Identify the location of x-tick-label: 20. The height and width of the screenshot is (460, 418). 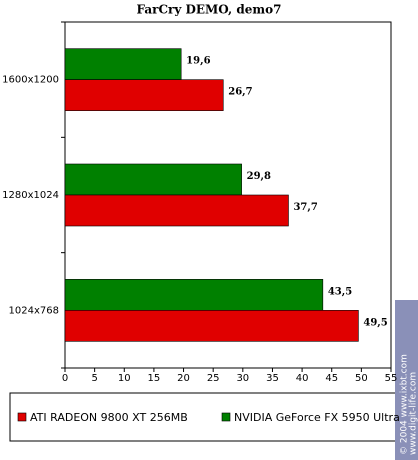
(183, 378).